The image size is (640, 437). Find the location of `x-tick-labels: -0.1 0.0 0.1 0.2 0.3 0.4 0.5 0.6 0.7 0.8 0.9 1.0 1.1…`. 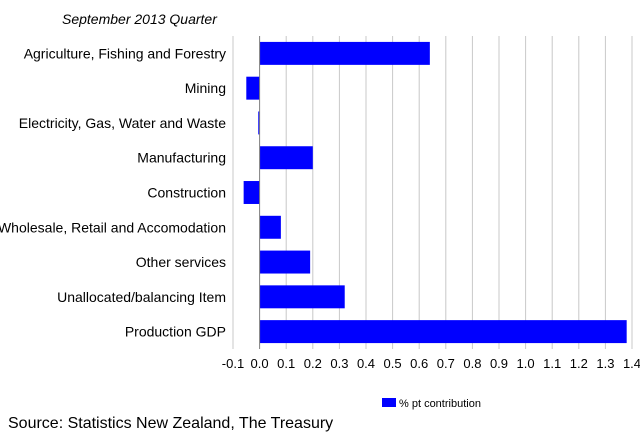

x-tick-labels: -0.1 0.0 0.1 0.2 0.3 0.4 0.5 0.6 0.7 0.8 0.9 1.0 1.1… is located at coordinates (431, 363).